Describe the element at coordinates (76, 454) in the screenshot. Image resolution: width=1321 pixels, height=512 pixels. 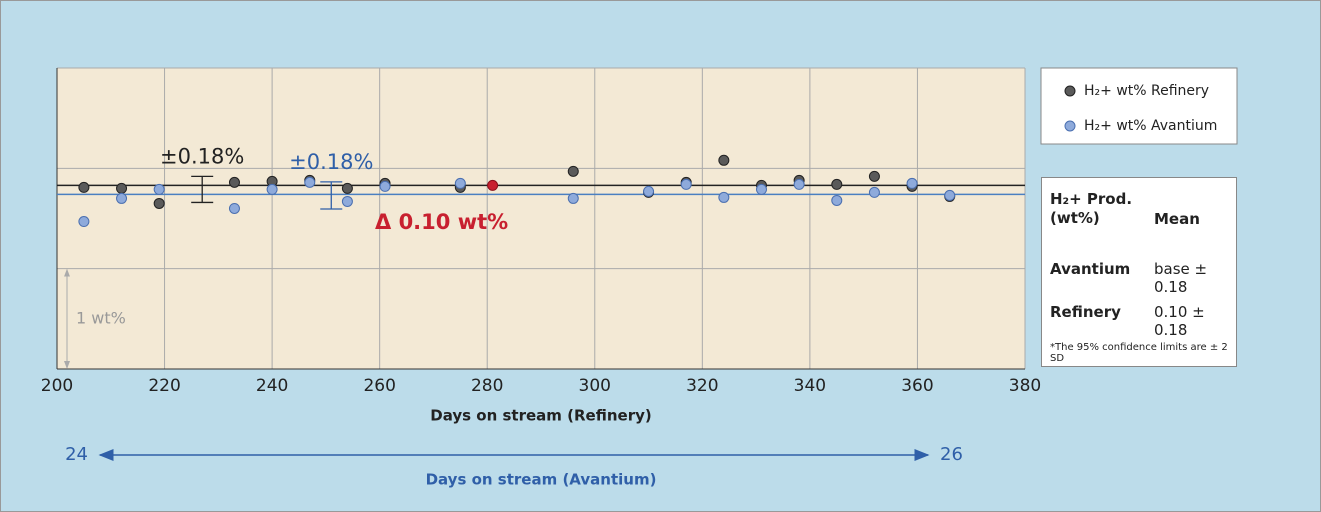
I see `x2-tick-label: 24` at that location.